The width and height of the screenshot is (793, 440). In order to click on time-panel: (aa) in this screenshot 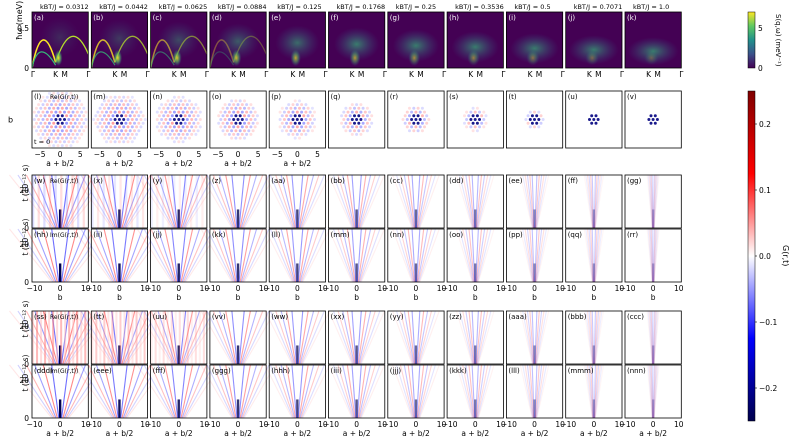, I will do `click(297, 201)`.